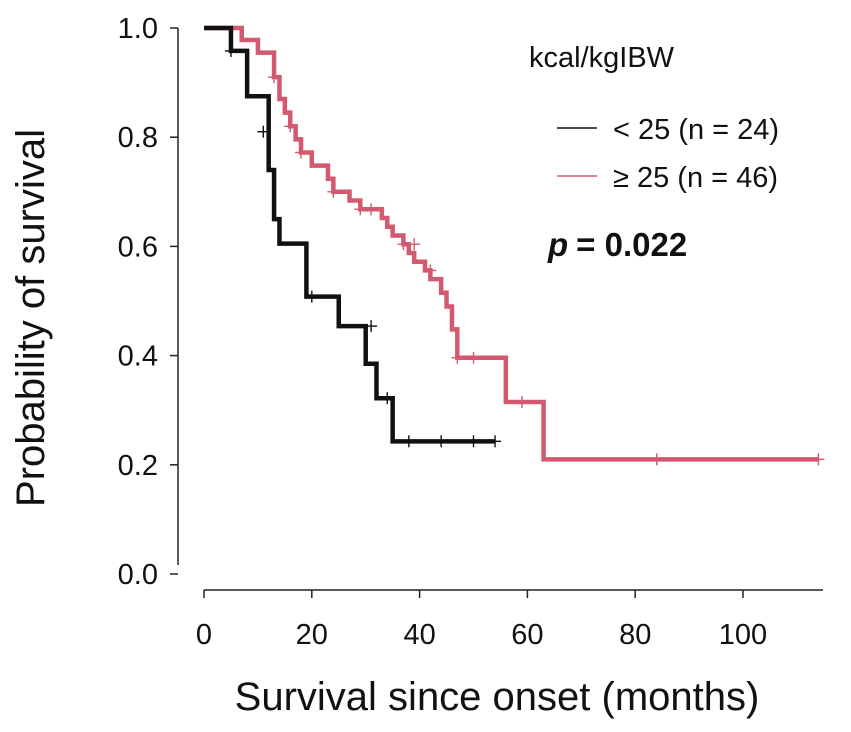 Image resolution: width=851 pixels, height=732 pixels. What do you see at coordinates (419, 635) in the screenshot?
I see `x-tick-label: 40` at bounding box center [419, 635].